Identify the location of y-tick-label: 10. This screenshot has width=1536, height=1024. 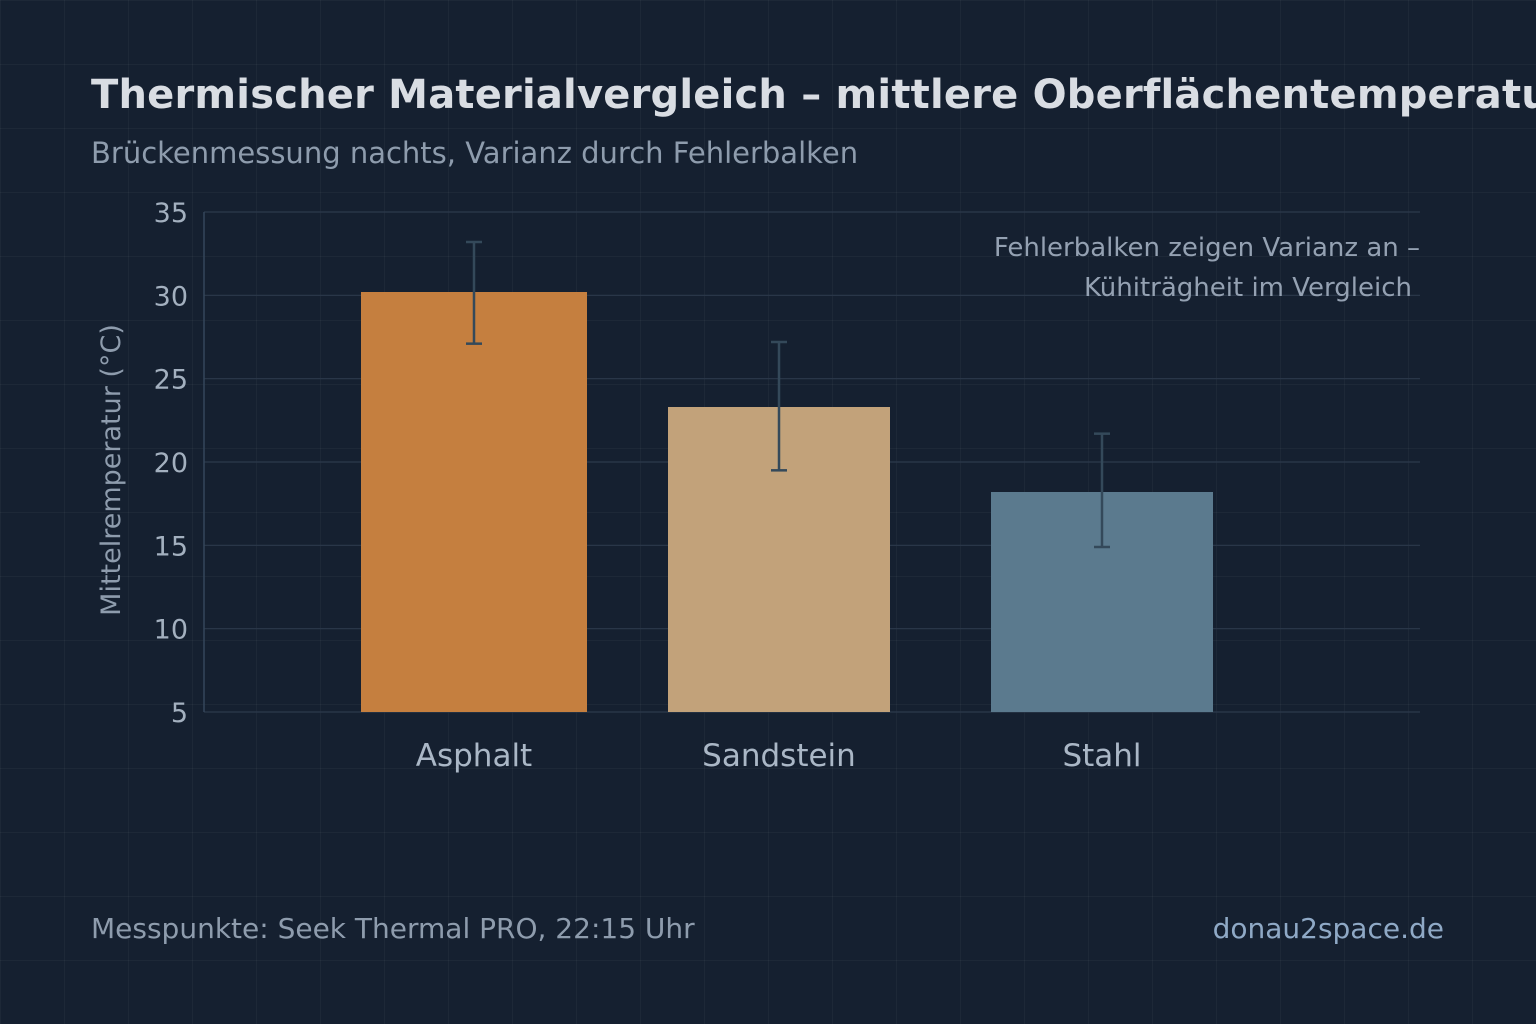
(171, 630).